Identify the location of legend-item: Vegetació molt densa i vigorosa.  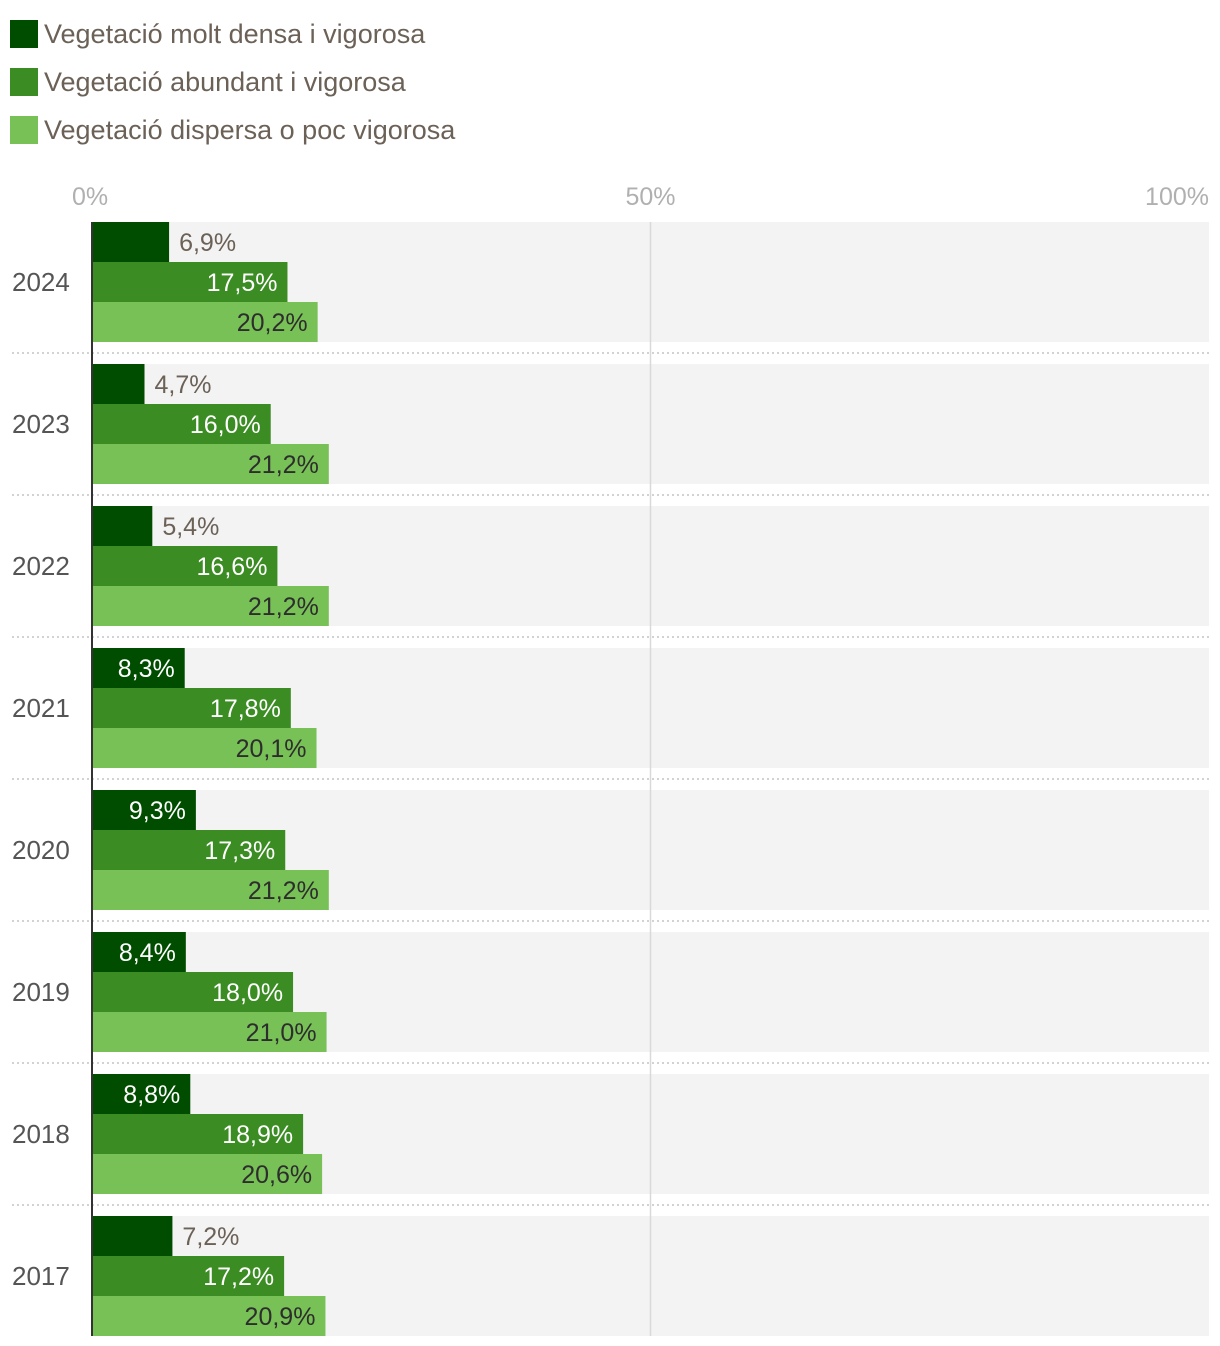
(232, 34).